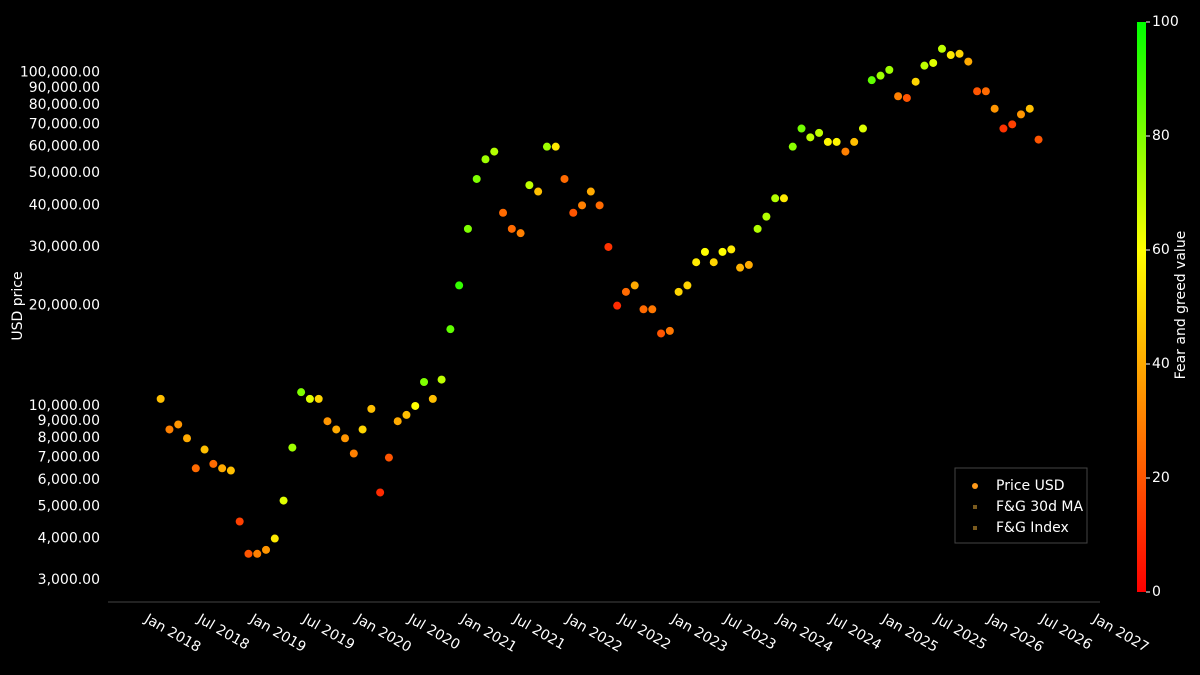 The height and width of the screenshot is (675, 1200). Describe the element at coordinates (1030, 486) in the screenshot. I see `legend-label: Price USD` at that location.